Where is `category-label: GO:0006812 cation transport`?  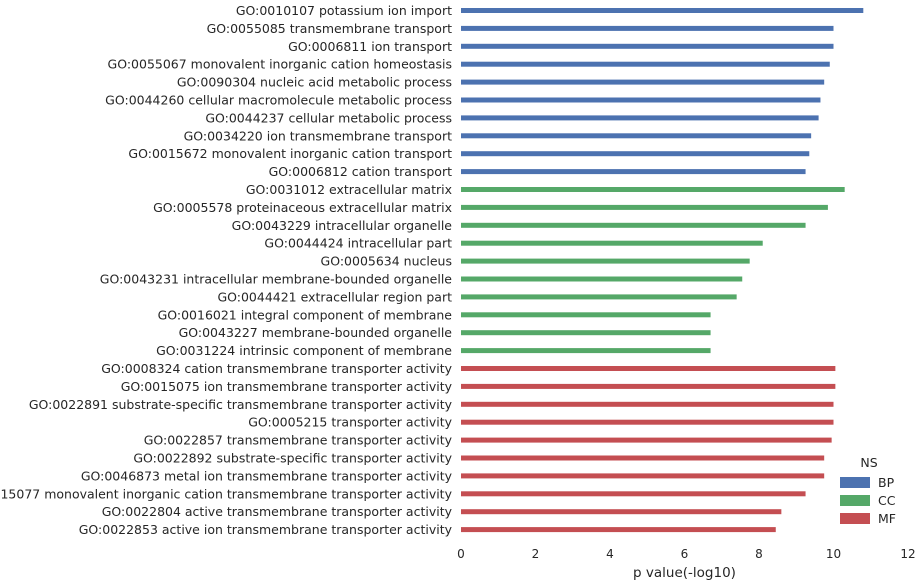
category-label: GO:0006812 cation transport is located at coordinates (360, 171).